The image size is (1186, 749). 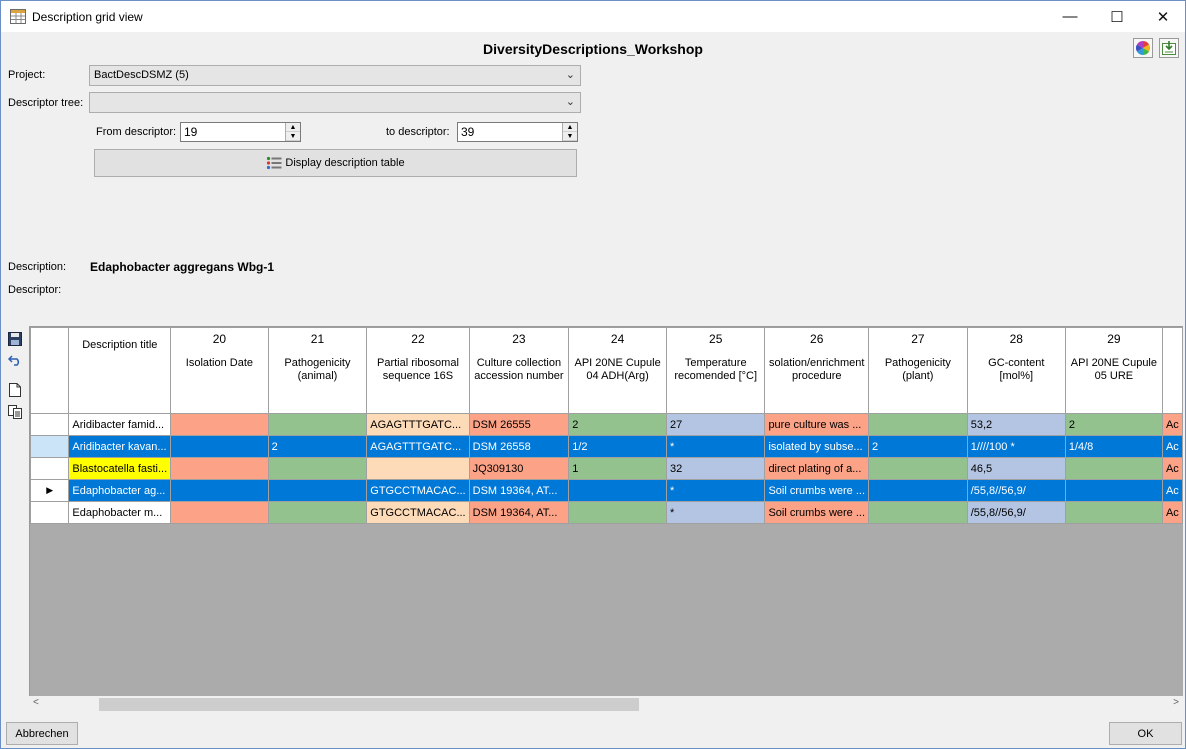 I want to click on current-row-marker: ▶, so click(x=50, y=490).